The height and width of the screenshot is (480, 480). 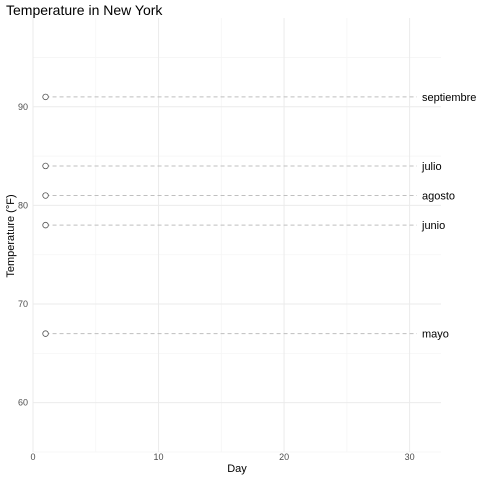 What do you see at coordinates (159, 457) in the screenshot?
I see `x-tick-label: 10` at bounding box center [159, 457].